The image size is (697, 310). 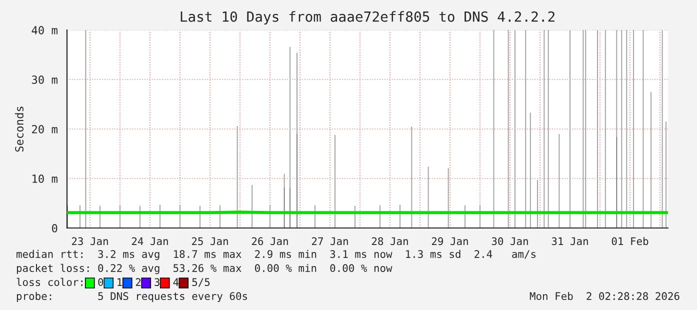 What do you see at coordinates (150, 241) in the screenshot?
I see `x-tick-label: 24 Jan` at bounding box center [150, 241].